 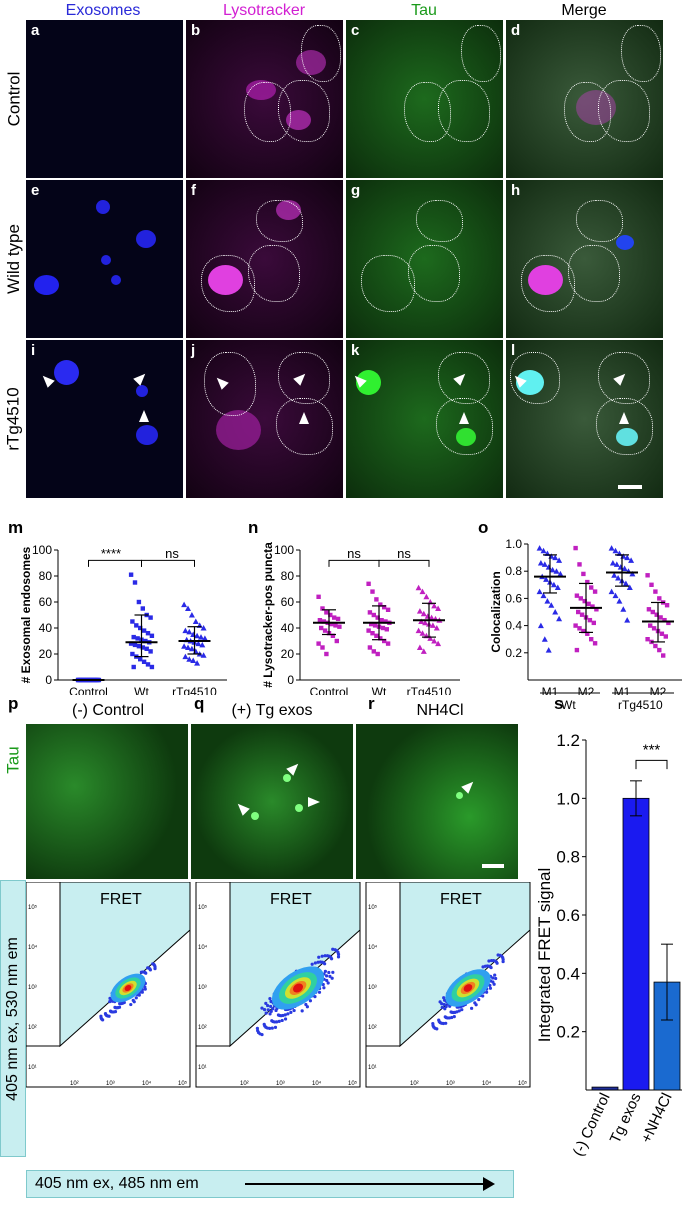 What do you see at coordinates (14, 419) in the screenshot?
I see `row-label-rtg4510: rTg4510` at bounding box center [14, 419].